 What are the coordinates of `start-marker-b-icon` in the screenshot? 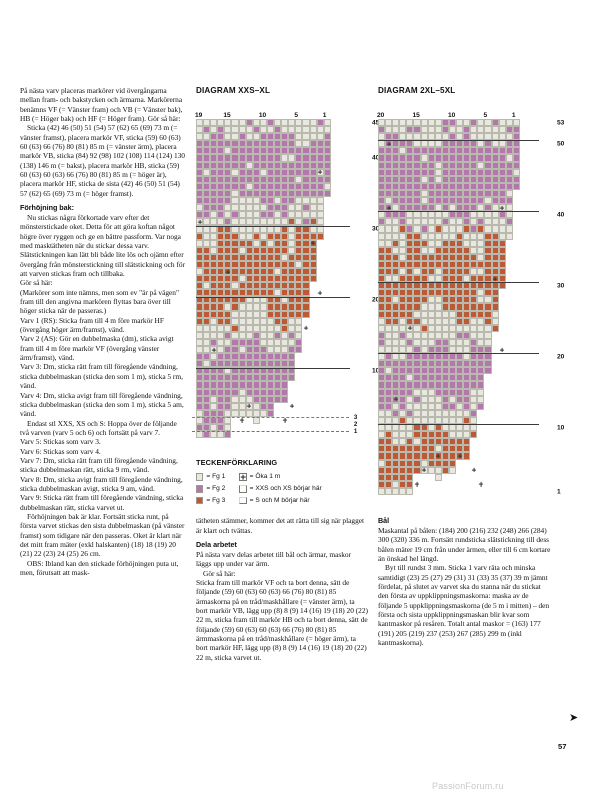 It's located at (243, 501).